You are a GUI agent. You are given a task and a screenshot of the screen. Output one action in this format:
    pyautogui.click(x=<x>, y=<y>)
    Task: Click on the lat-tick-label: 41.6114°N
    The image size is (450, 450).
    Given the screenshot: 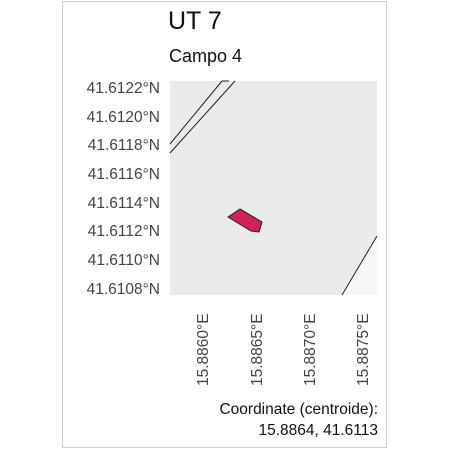 What is the action you would take?
    pyautogui.click(x=123, y=203)
    